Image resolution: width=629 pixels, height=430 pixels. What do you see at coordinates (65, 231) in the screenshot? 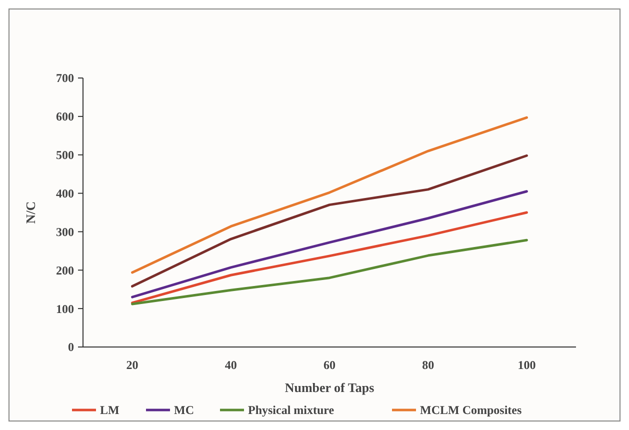
I see `y-tick-label: 300` at bounding box center [65, 231].